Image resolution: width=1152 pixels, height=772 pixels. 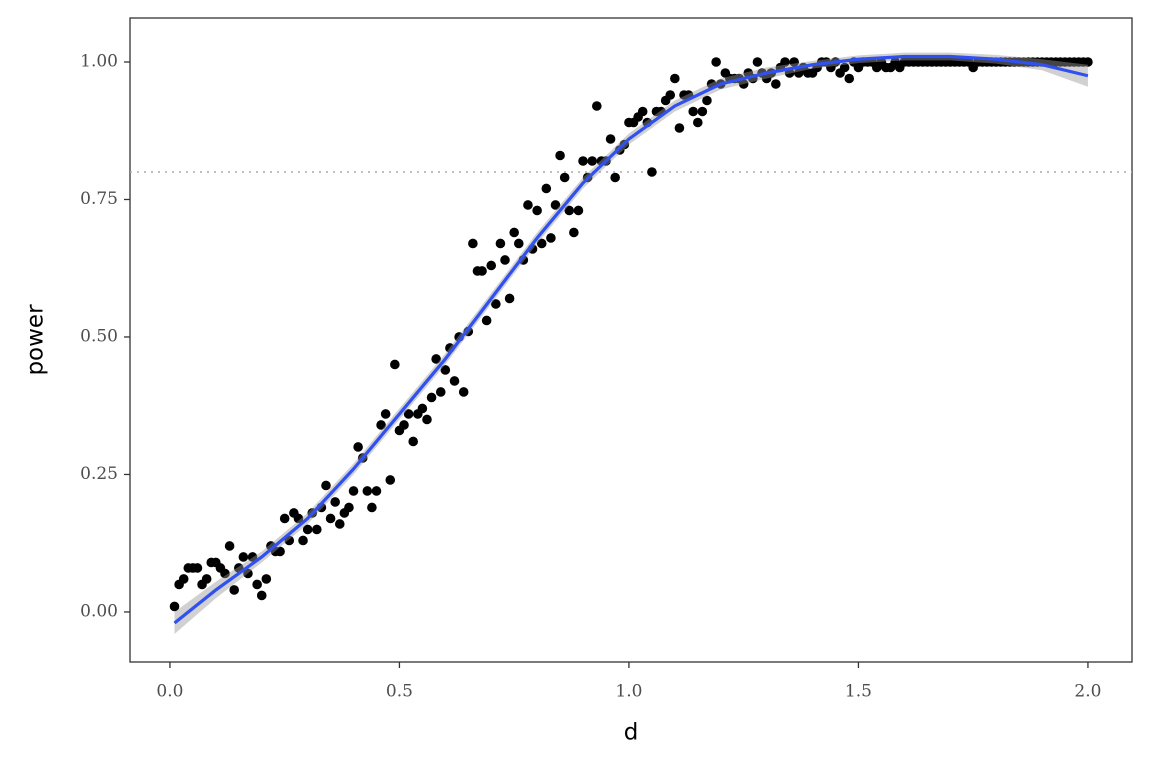 I want to click on x-axis-title: d, so click(x=631, y=733).